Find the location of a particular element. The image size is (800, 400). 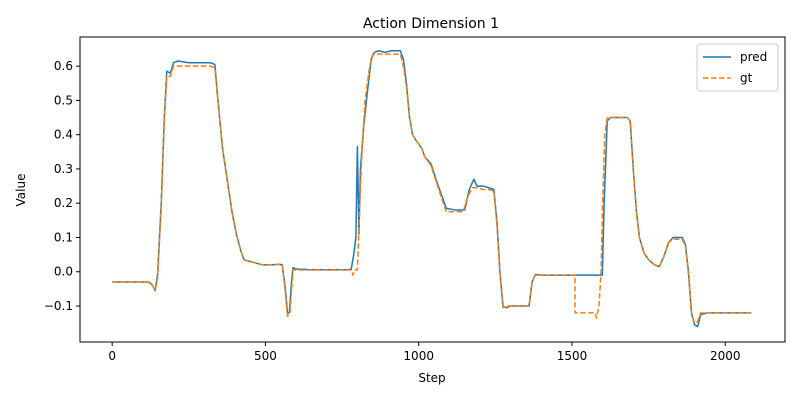

x-tick-label: 0 is located at coordinates (112, 356).